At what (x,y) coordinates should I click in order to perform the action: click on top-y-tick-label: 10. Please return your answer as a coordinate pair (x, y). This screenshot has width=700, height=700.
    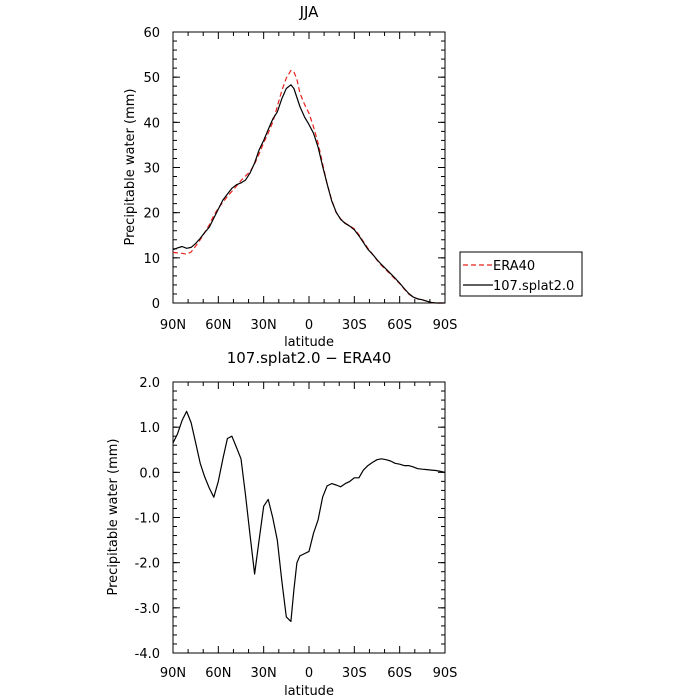
    Looking at the image, I should click on (151, 259).